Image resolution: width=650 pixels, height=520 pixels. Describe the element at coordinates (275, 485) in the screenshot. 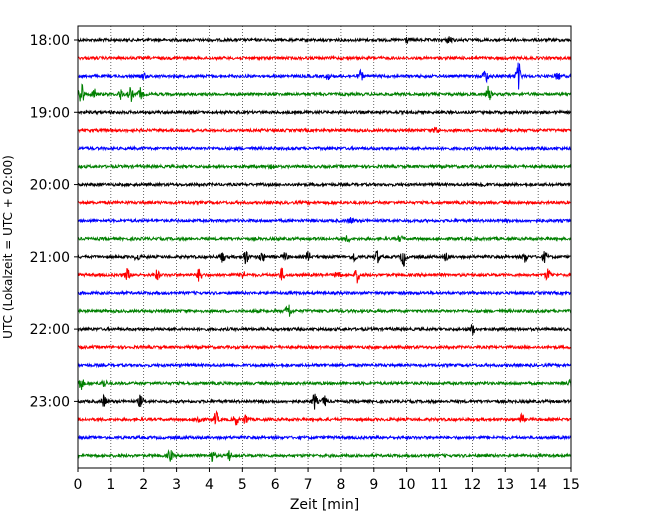

I see `x-tick-label: 6` at that location.